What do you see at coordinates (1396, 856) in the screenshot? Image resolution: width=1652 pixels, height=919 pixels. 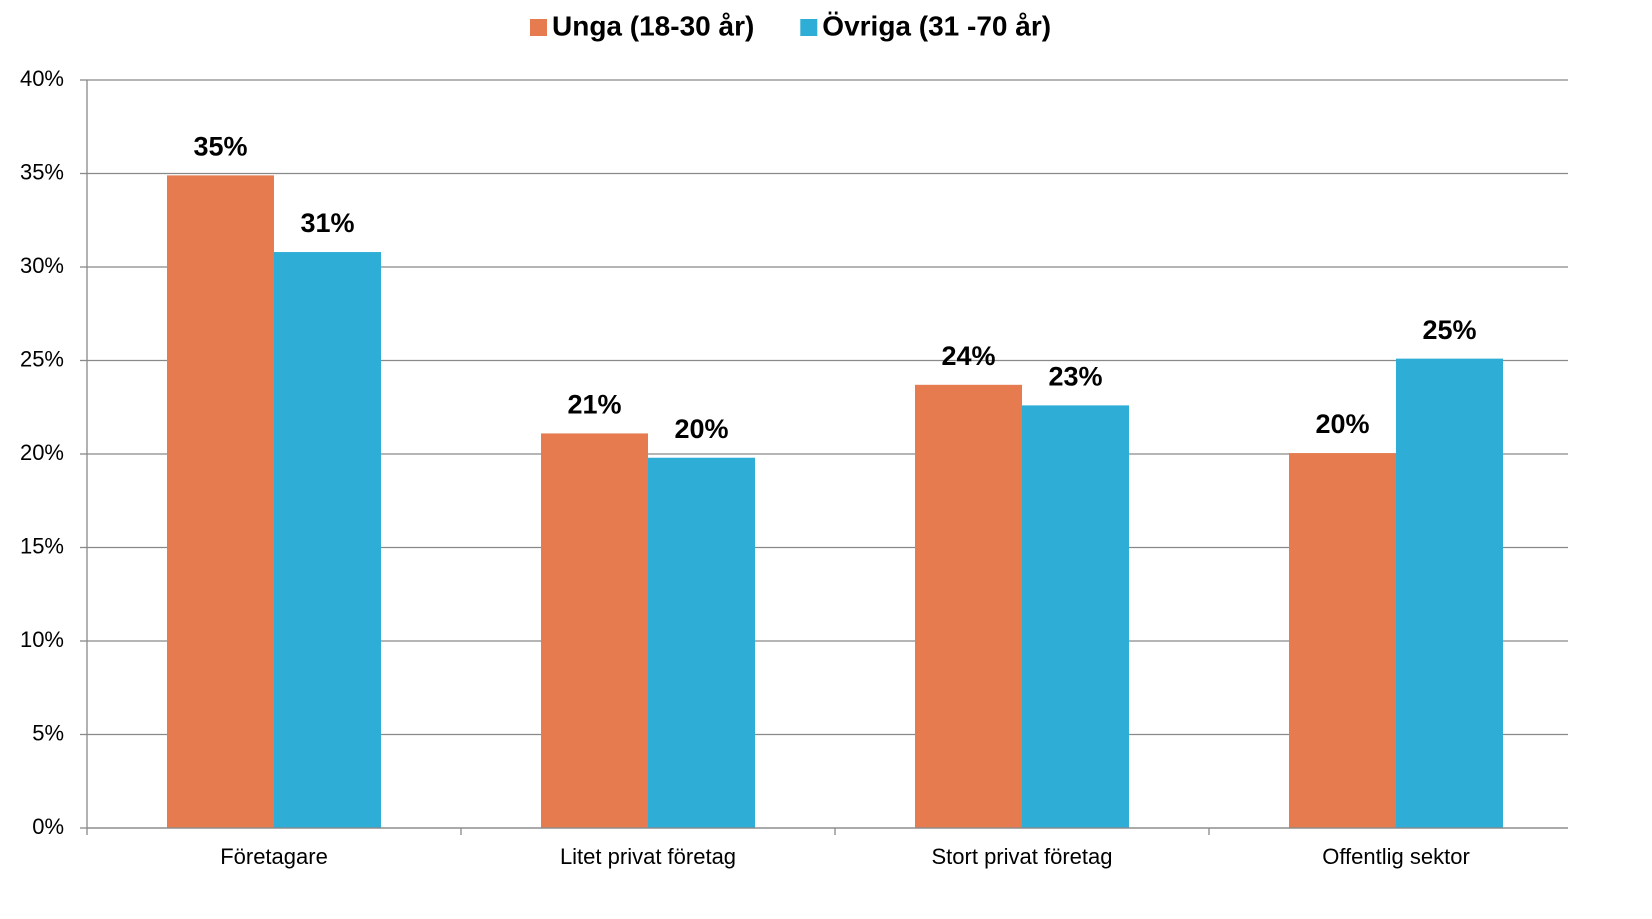 I see `x-tick-label: Offentlig sektor` at bounding box center [1396, 856].